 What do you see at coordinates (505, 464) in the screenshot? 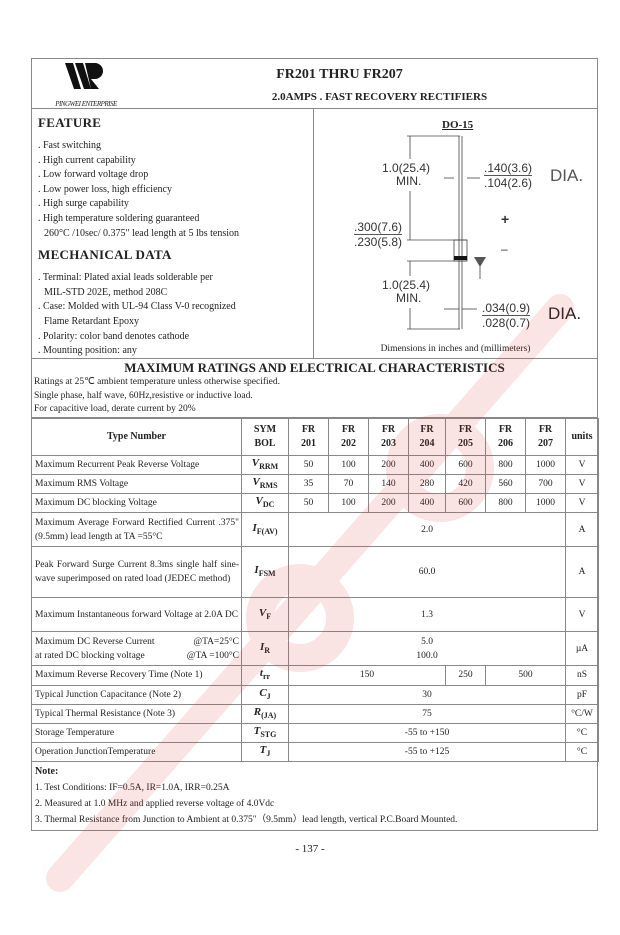
I see `value-cell: 800` at bounding box center [505, 464].